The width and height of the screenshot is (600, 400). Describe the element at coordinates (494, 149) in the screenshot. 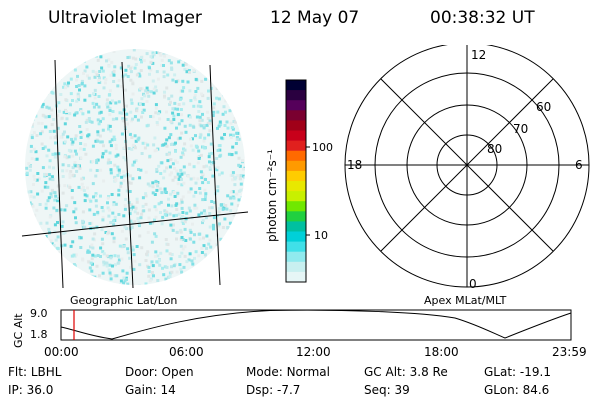

I see `lat-label-80: 80` at that location.